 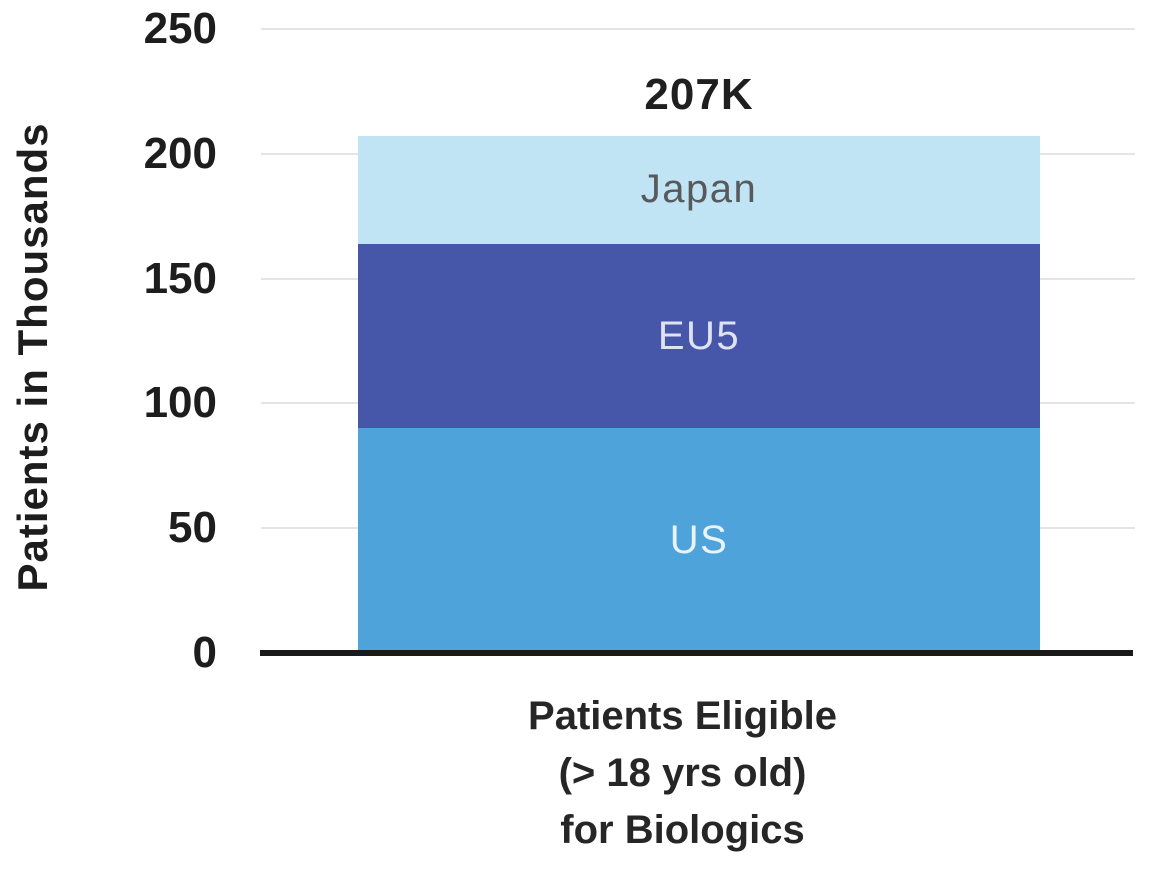 I want to click on bar-segment-japan: Japan, so click(x=699, y=190).